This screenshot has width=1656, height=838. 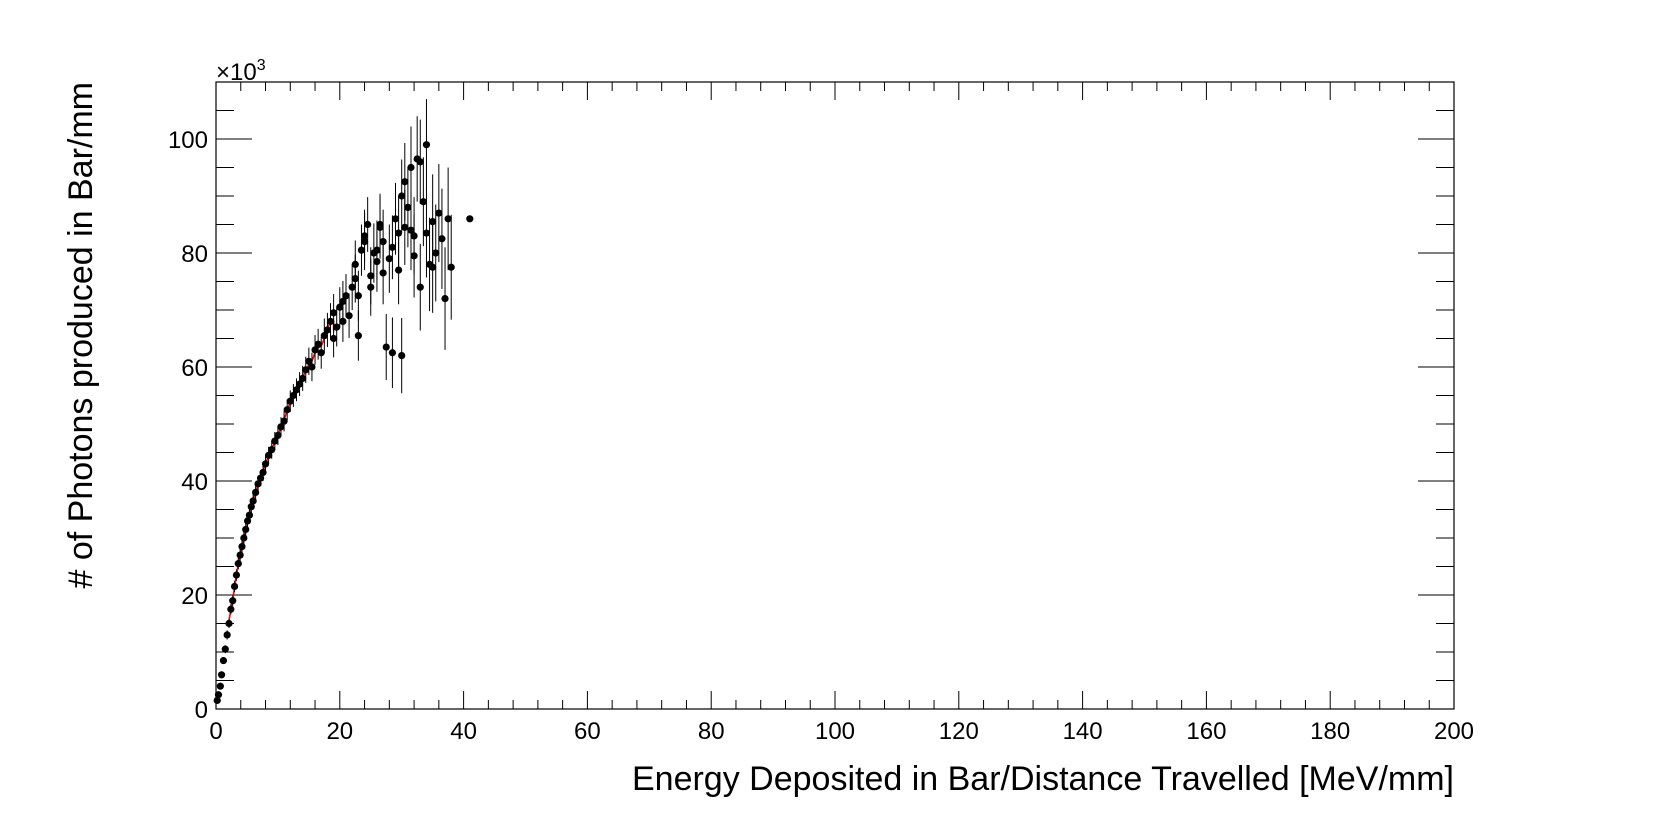 I want to click on y-tick-label: 80, so click(x=194, y=254).